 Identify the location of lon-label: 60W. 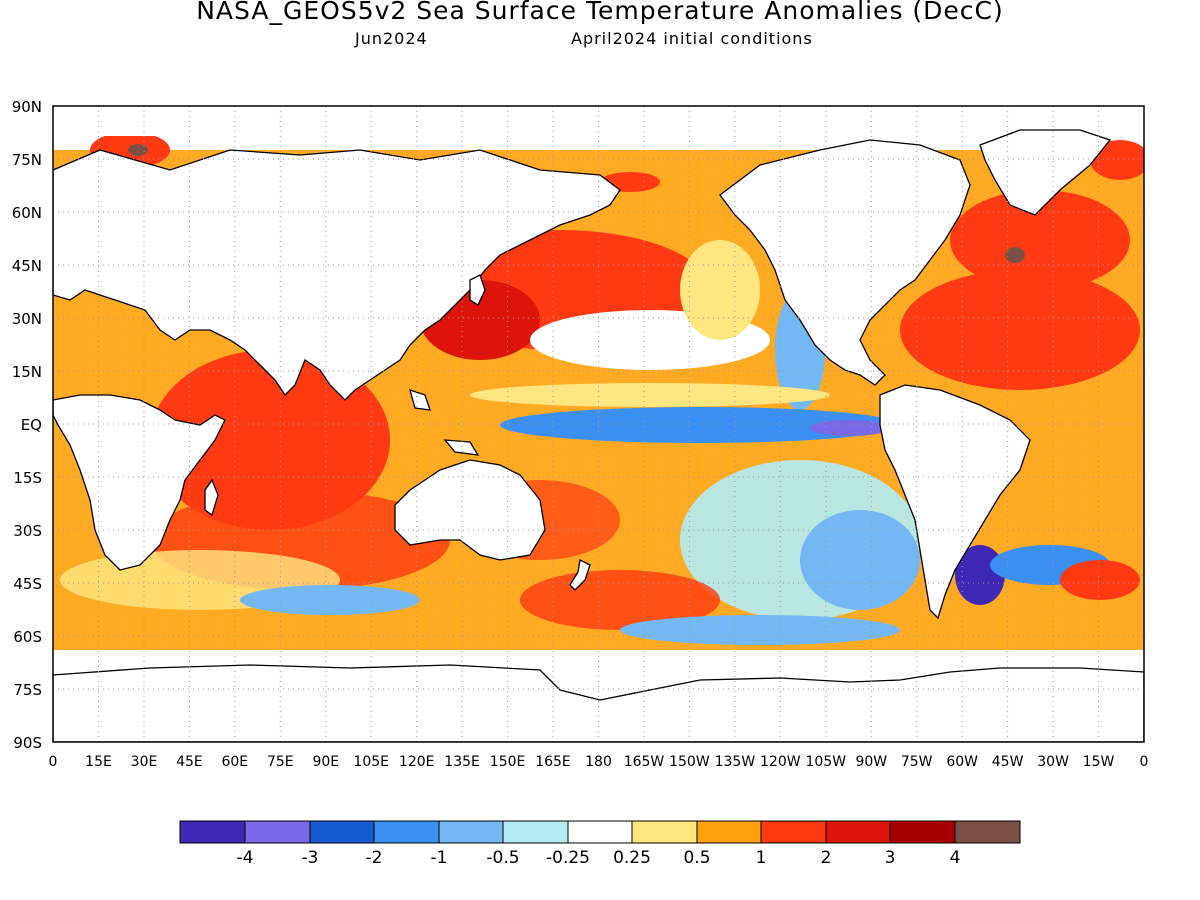
(962, 762).